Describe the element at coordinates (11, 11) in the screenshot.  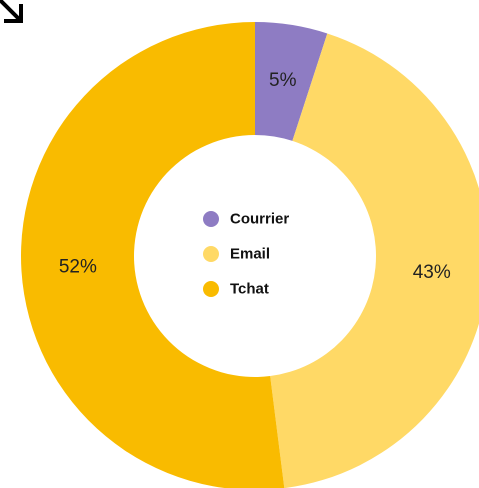
I see `diagonal-arrow-icon` at that location.